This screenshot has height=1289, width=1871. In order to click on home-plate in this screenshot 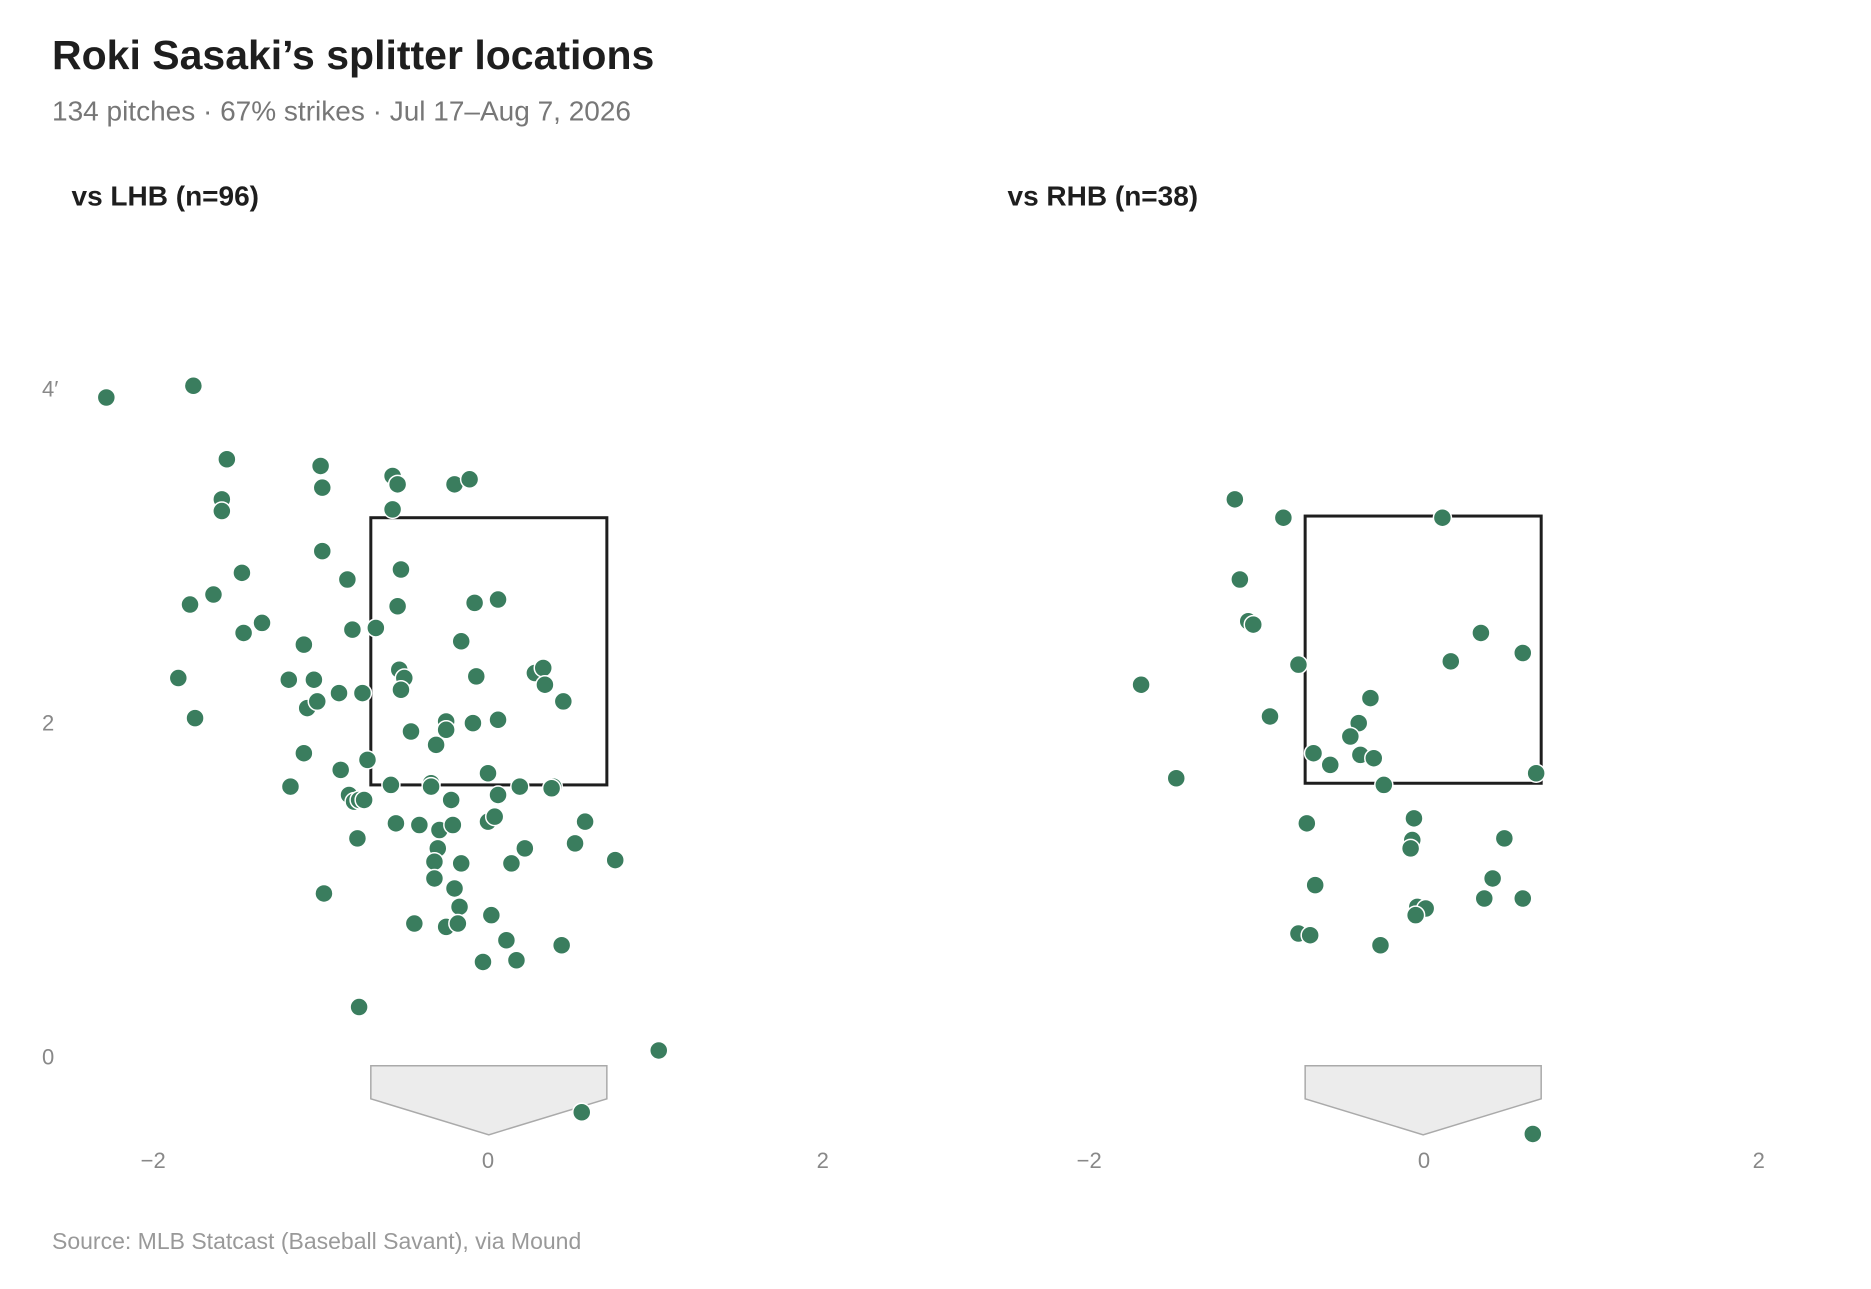, I will do `click(1423, 1100)`.